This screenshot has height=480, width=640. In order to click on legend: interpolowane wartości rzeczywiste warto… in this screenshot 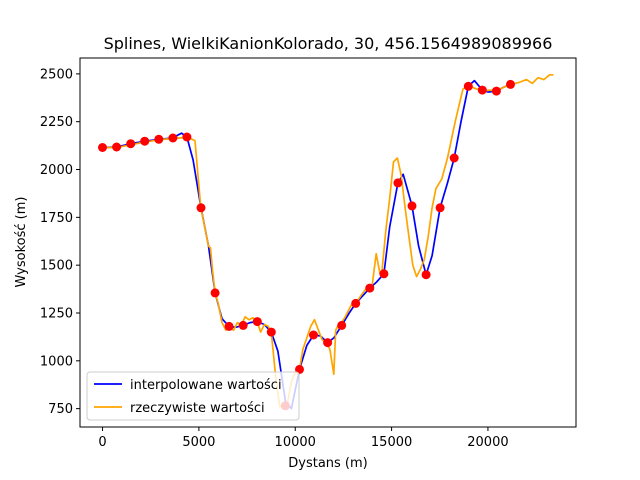, I will do `click(193, 396)`.